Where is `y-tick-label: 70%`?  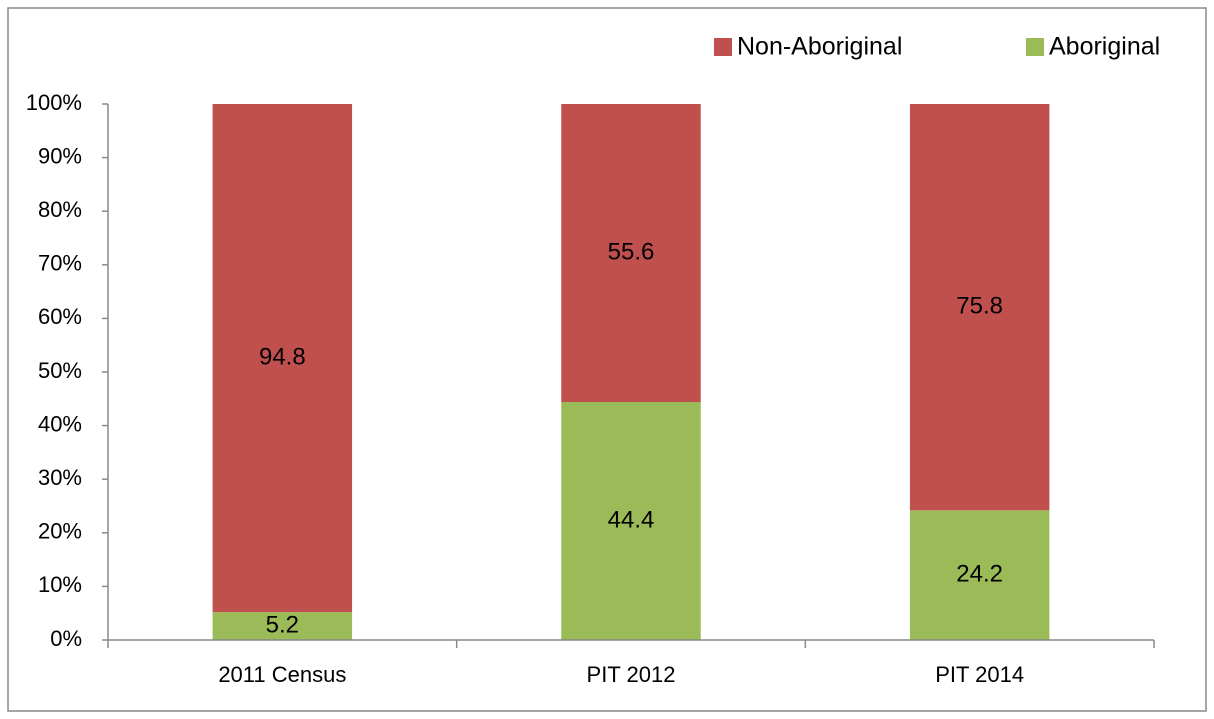
y-tick-label: 70% is located at coordinates (60, 263).